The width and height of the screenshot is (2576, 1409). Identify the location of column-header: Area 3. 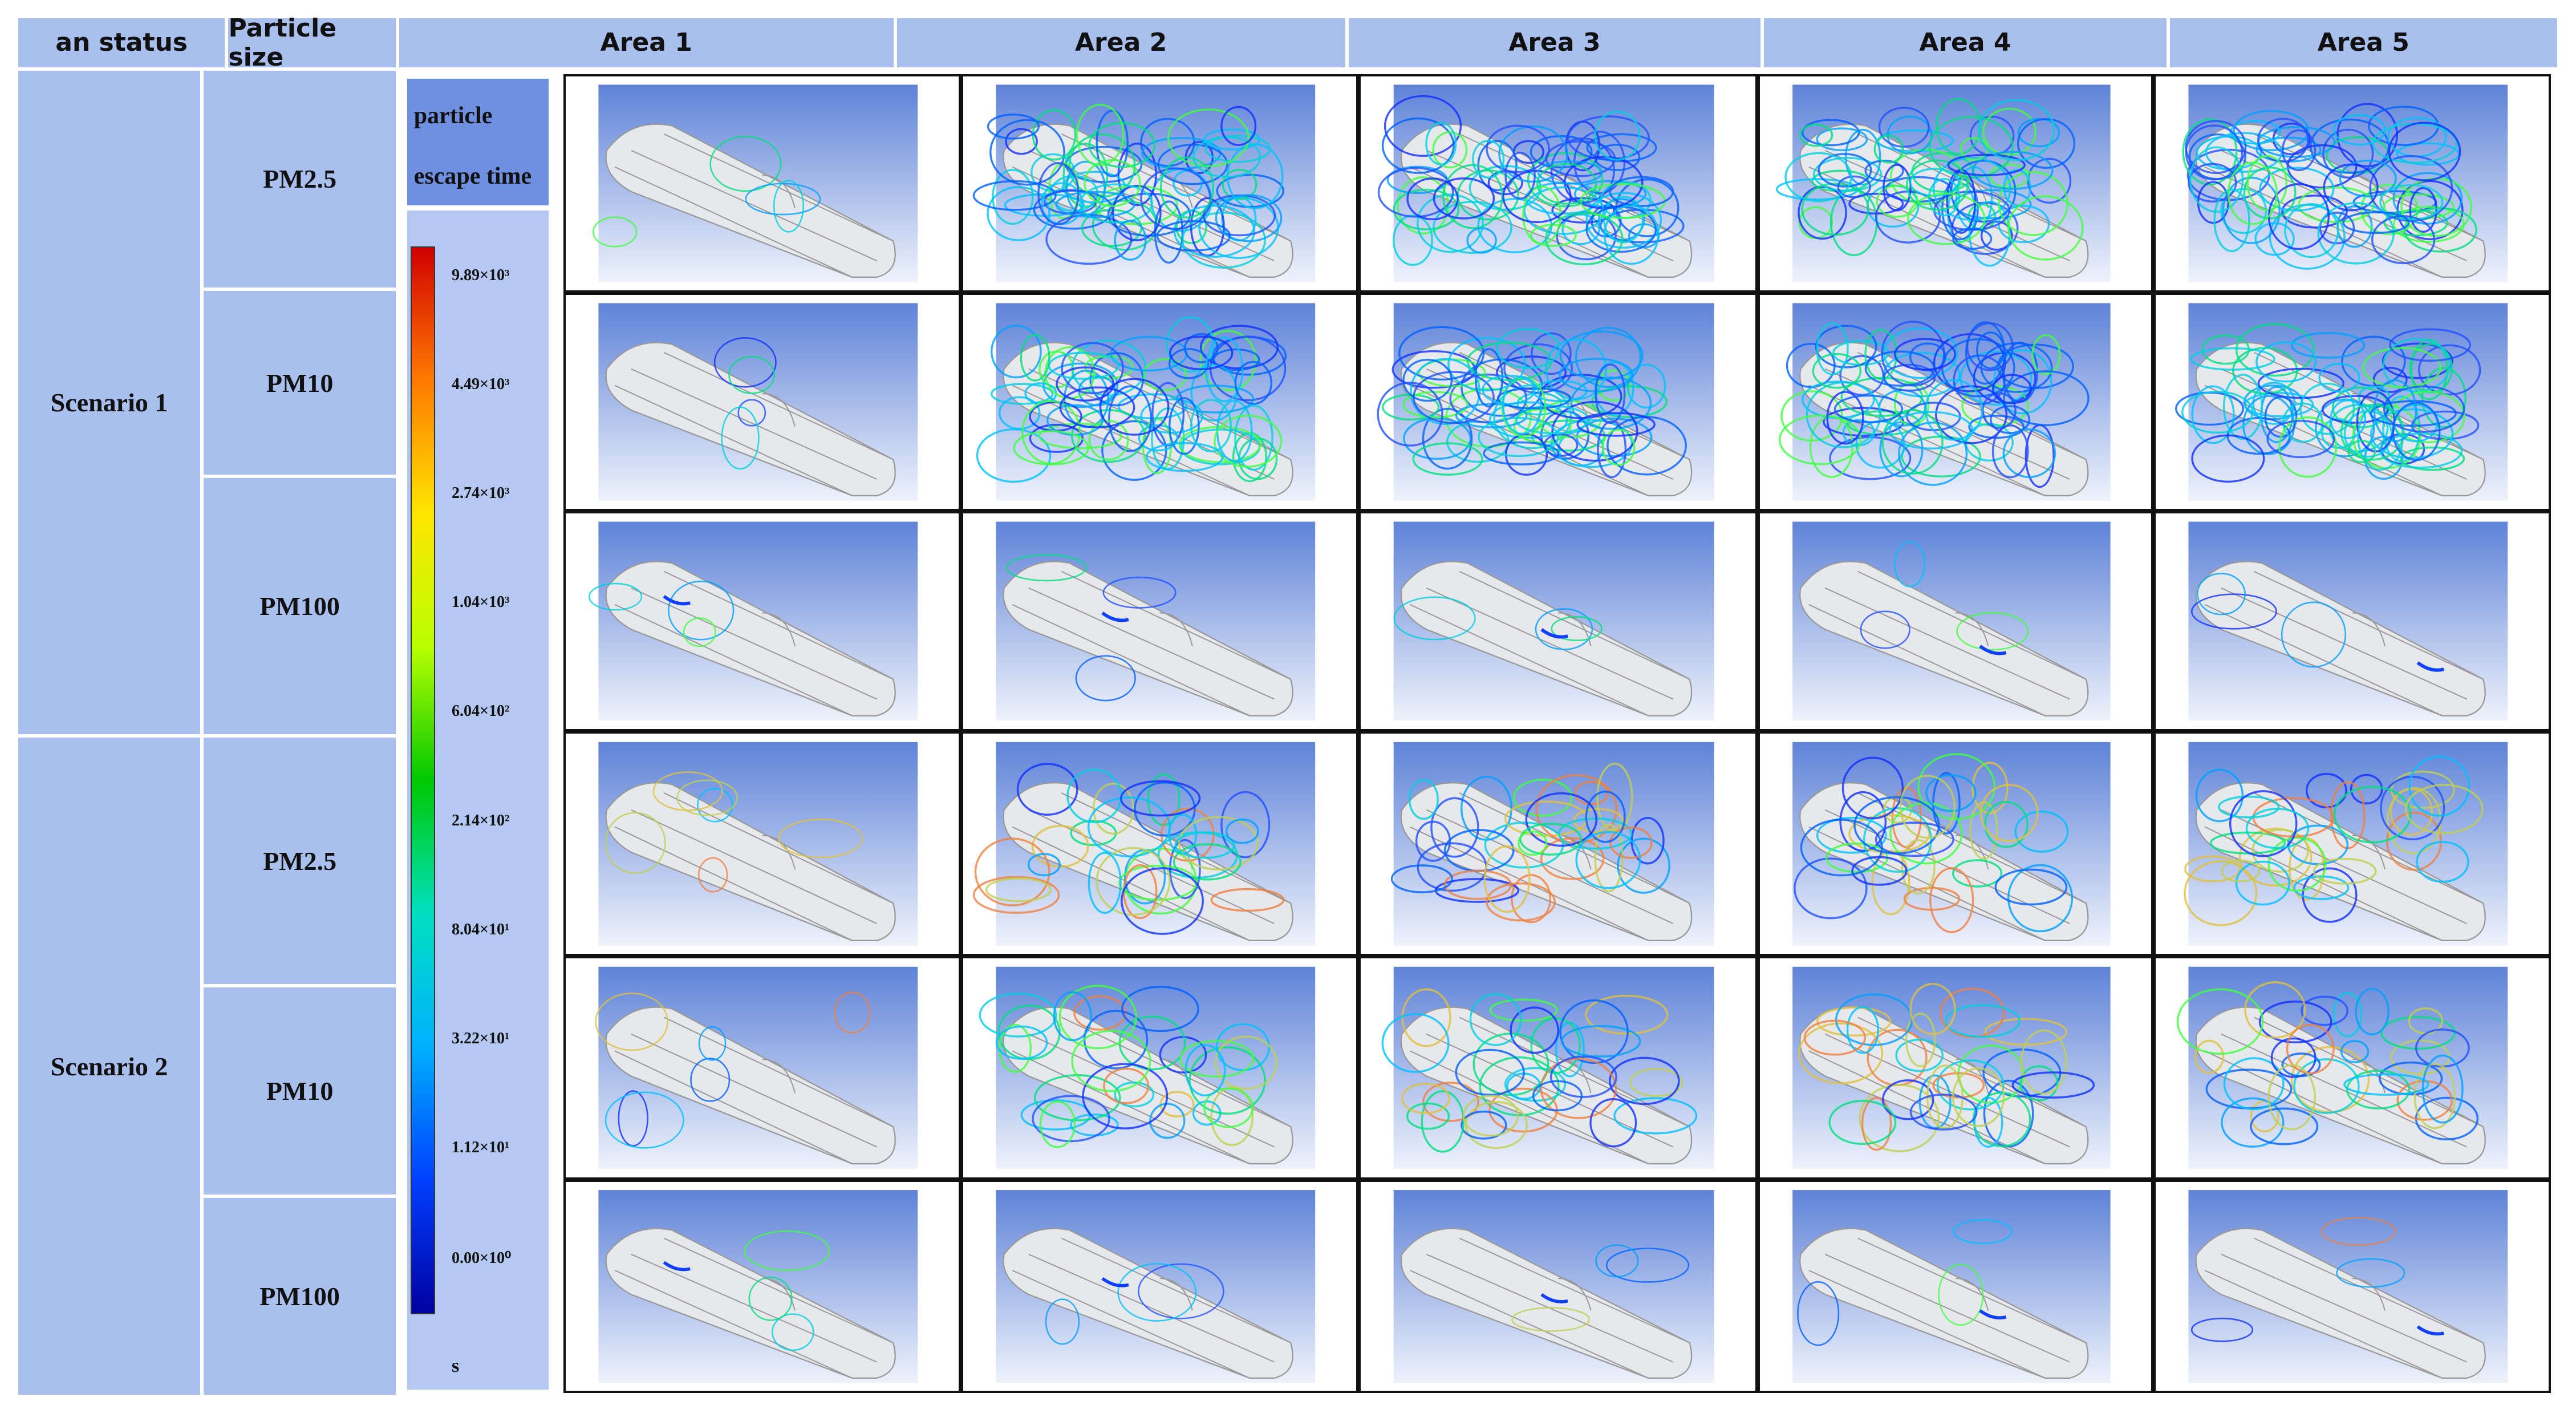
(1555, 42).